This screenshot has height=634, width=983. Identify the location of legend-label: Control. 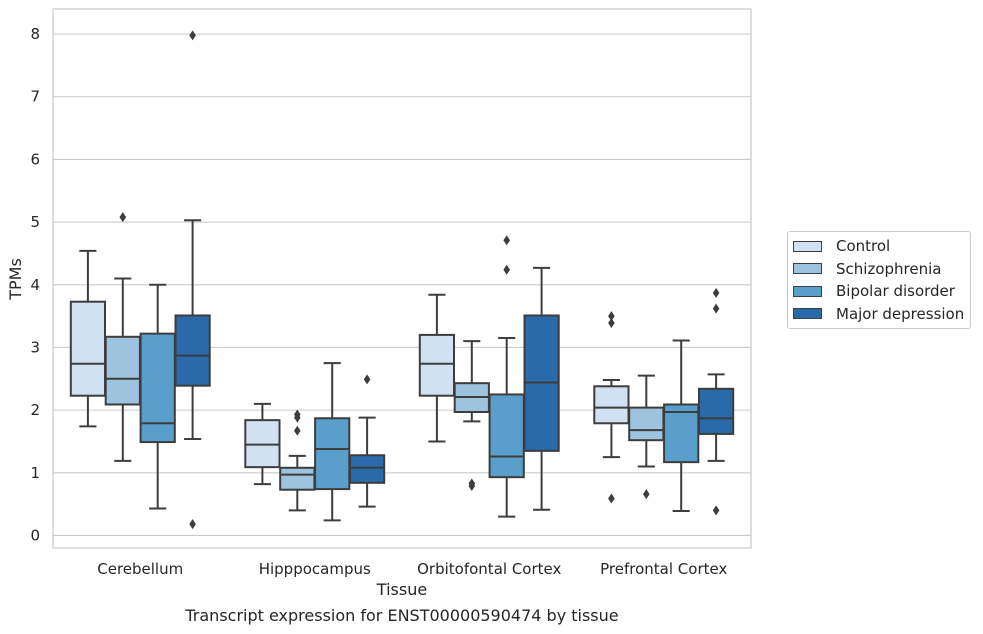
(863, 246).